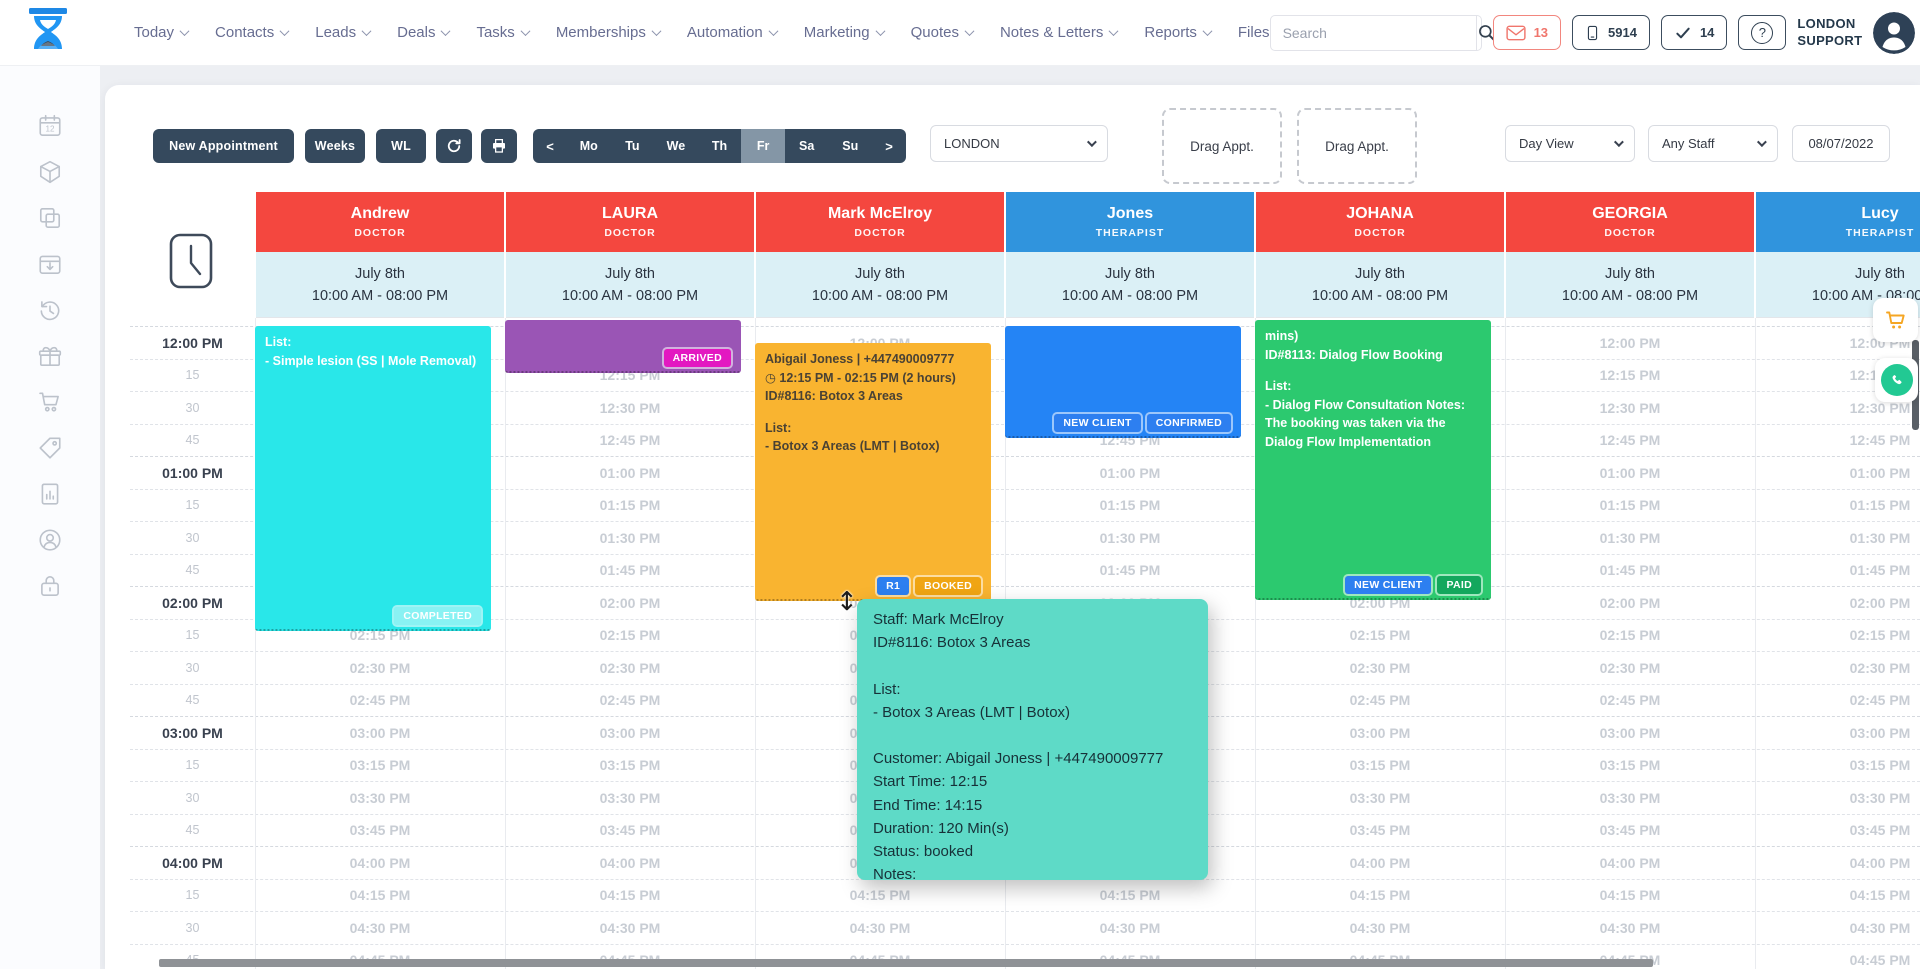  What do you see at coordinates (1841, 143) in the screenshot?
I see `date-picker: 08/07/2022` at bounding box center [1841, 143].